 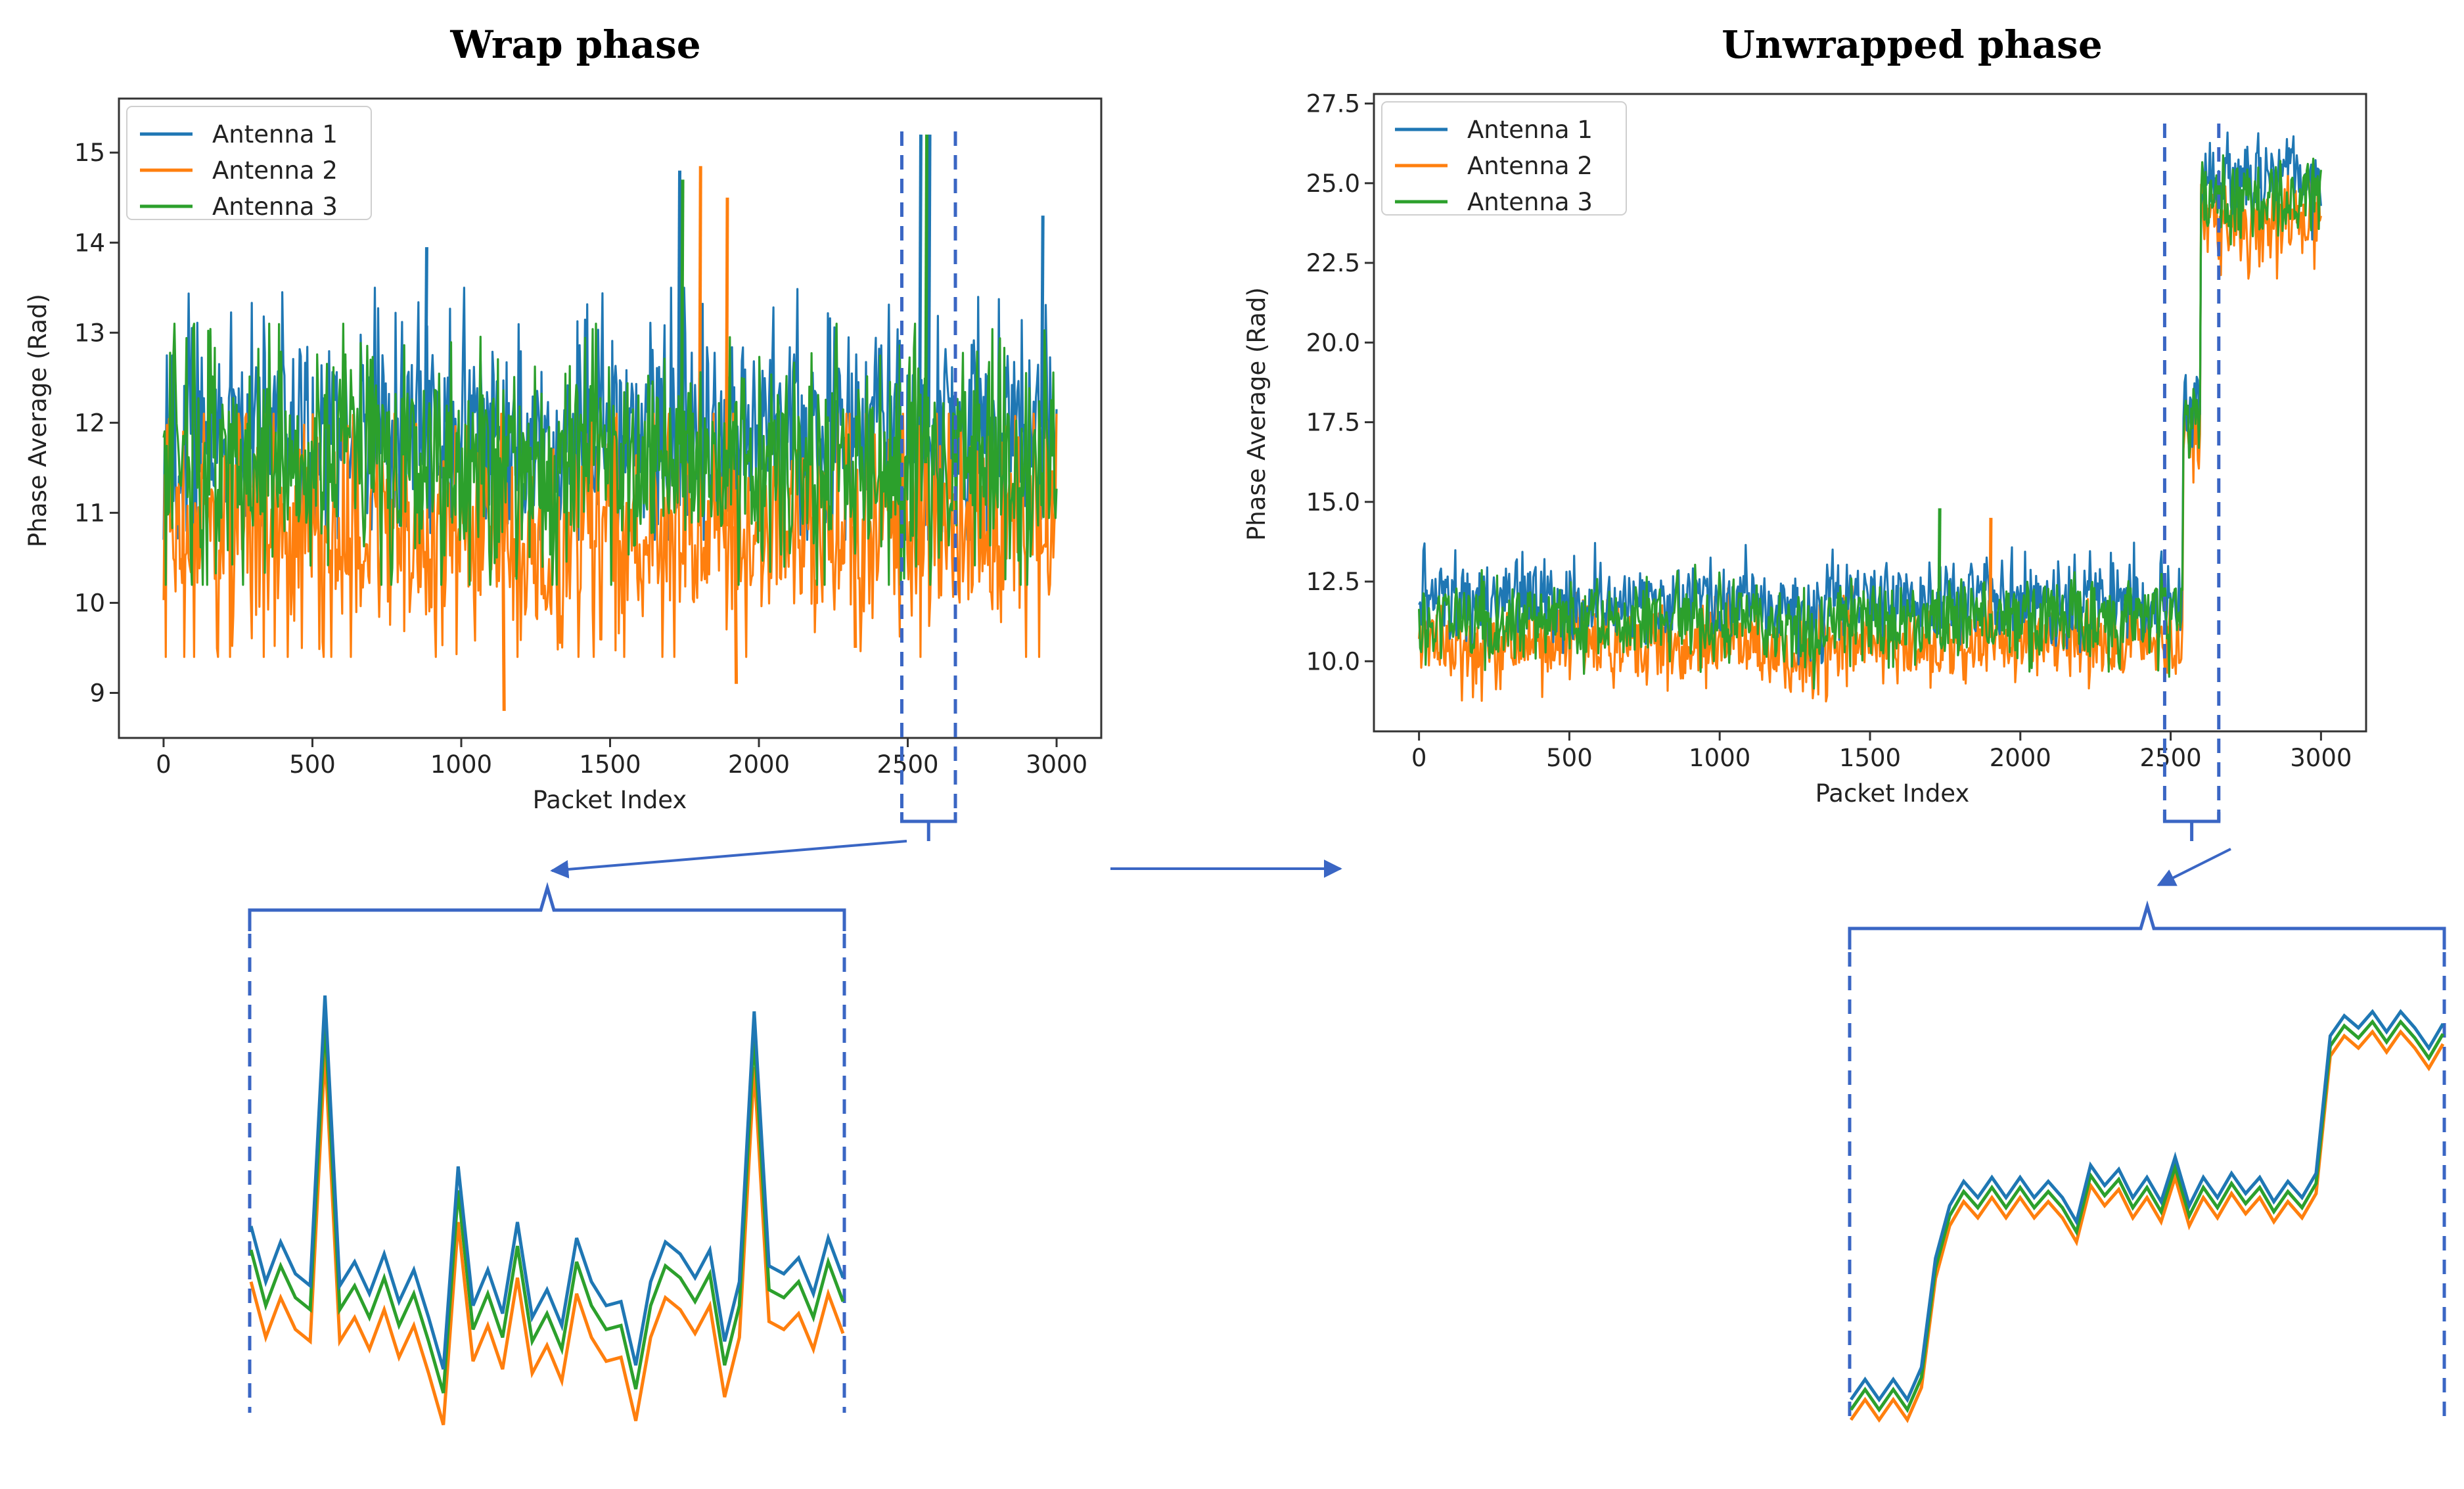 I want to click on y-tick-label: 25.0, so click(x=1333, y=184).